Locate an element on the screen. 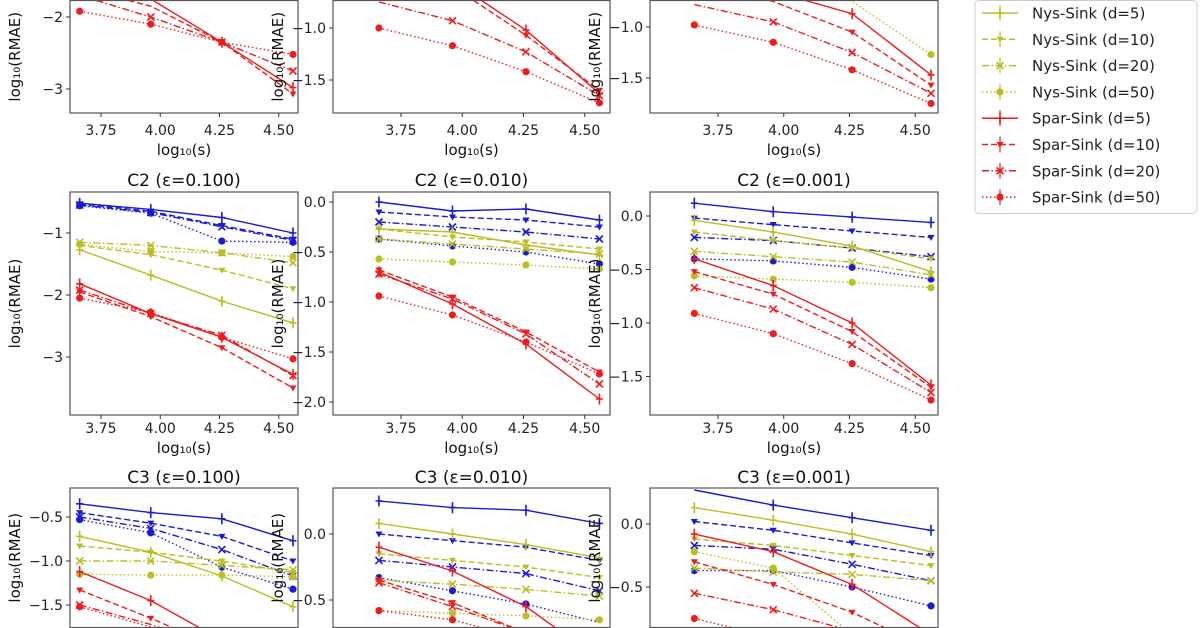 The width and height of the screenshot is (1200, 628). subplot-title: C2 (ε=0.010) is located at coordinates (471, 181).